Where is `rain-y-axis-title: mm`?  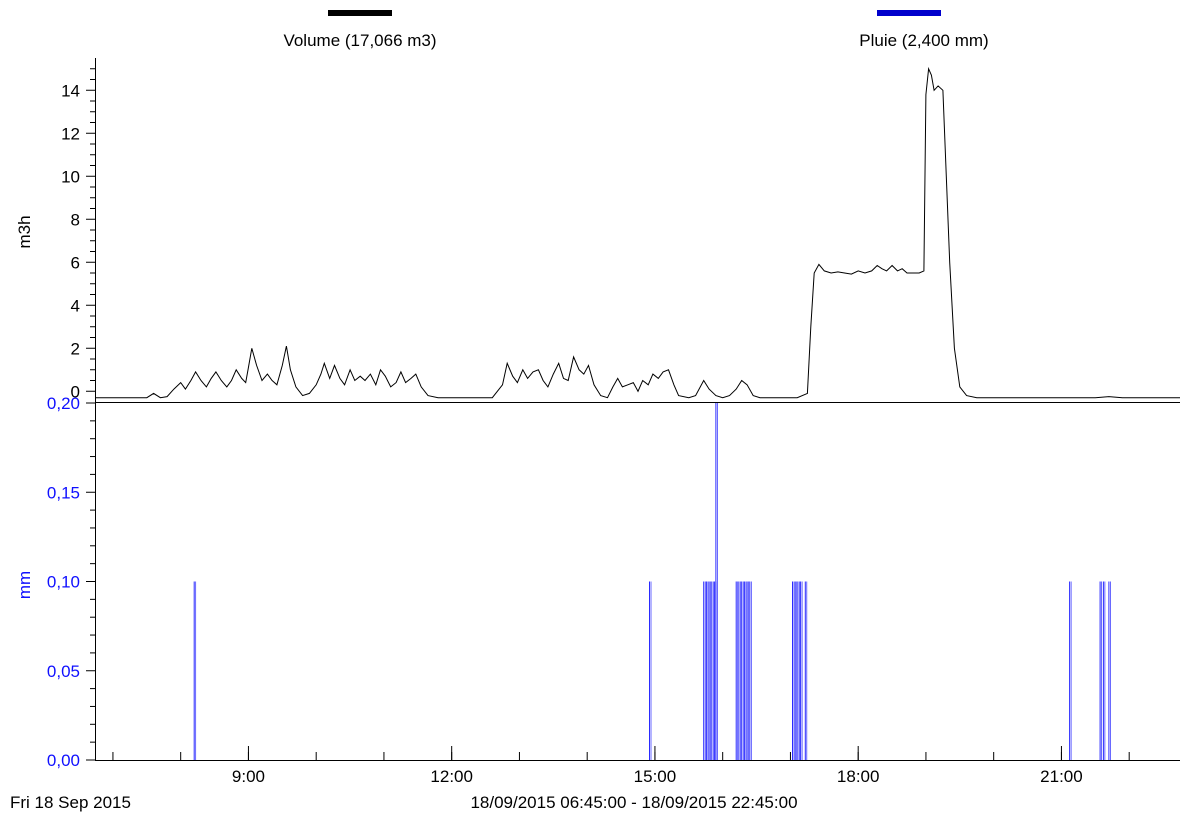 rain-y-axis-title: mm is located at coordinates (24, 585).